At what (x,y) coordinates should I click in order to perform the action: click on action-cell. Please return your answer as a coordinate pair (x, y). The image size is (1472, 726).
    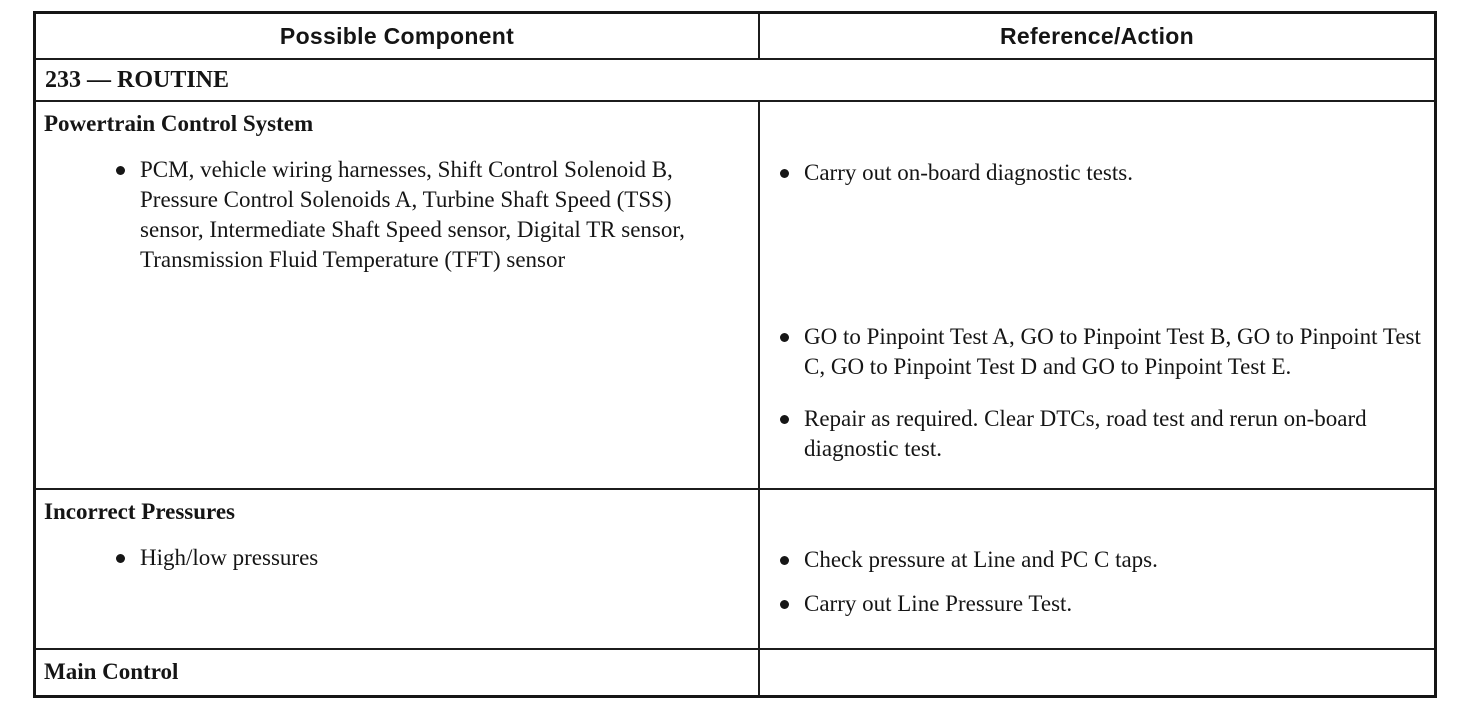
    Looking at the image, I should click on (1097, 672).